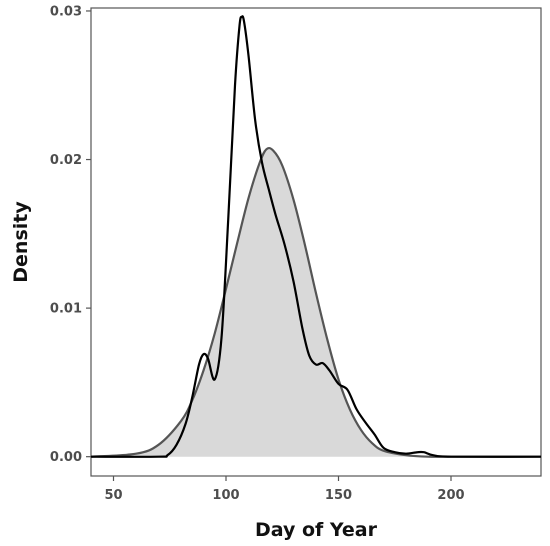 This screenshot has width=550, height=546. What do you see at coordinates (338, 495) in the screenshot?
I see `x-tick-label: 150` at bounding box center [338, 495].